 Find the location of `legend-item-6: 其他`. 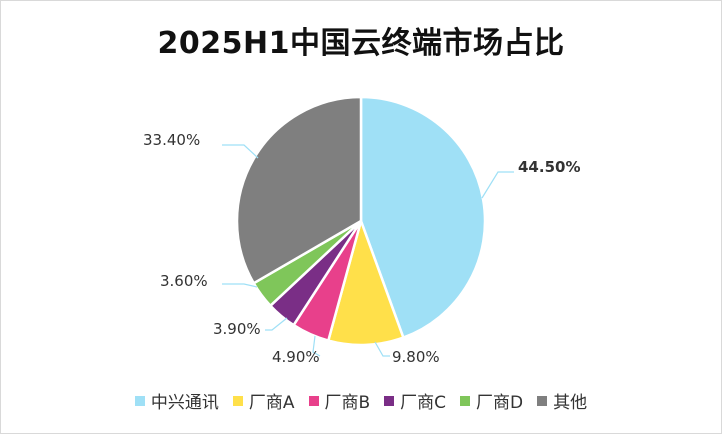

legend-item-6: 其他 is located at coordinates (562, 400).